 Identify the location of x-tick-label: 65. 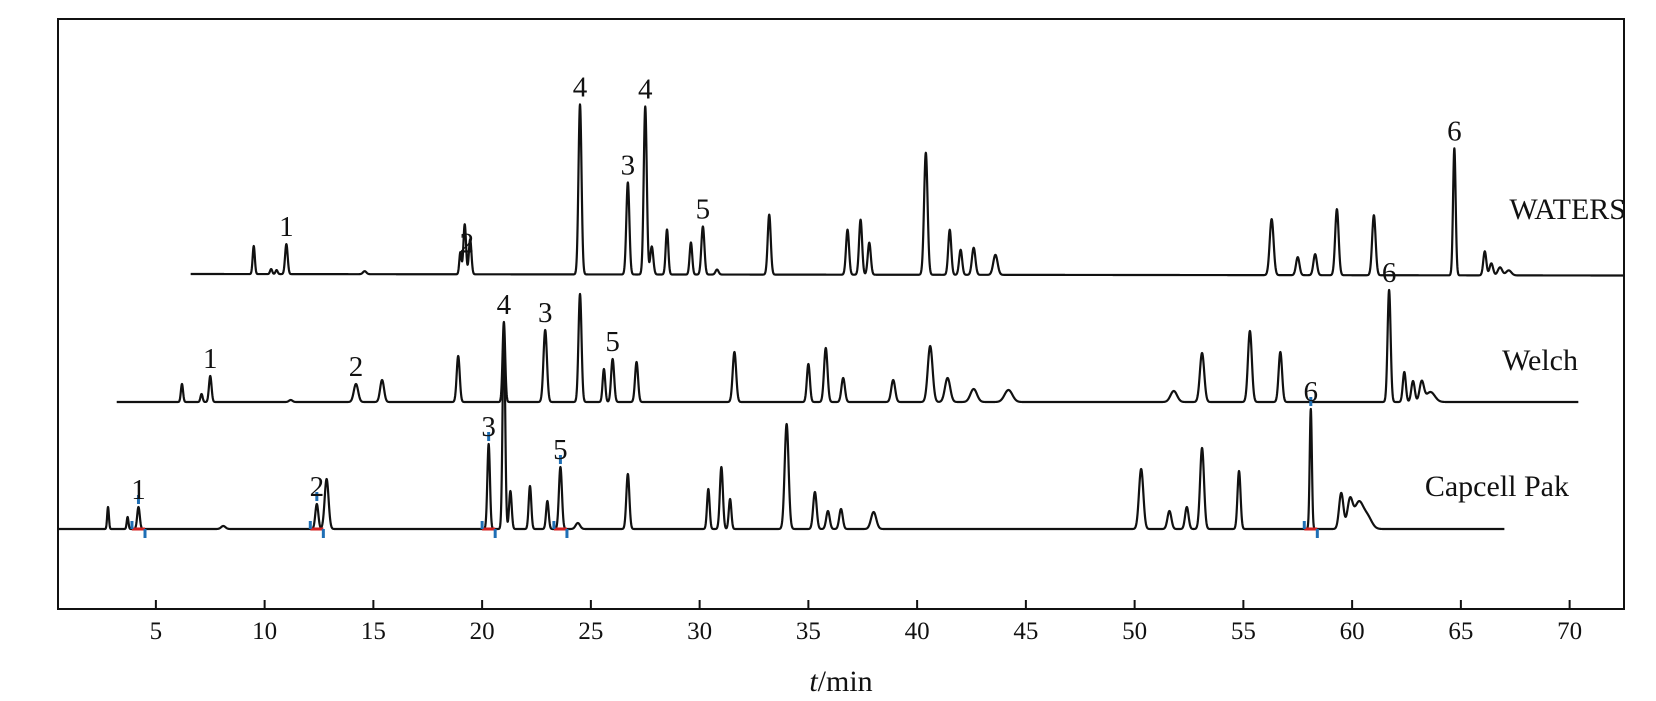
(1460, 631).